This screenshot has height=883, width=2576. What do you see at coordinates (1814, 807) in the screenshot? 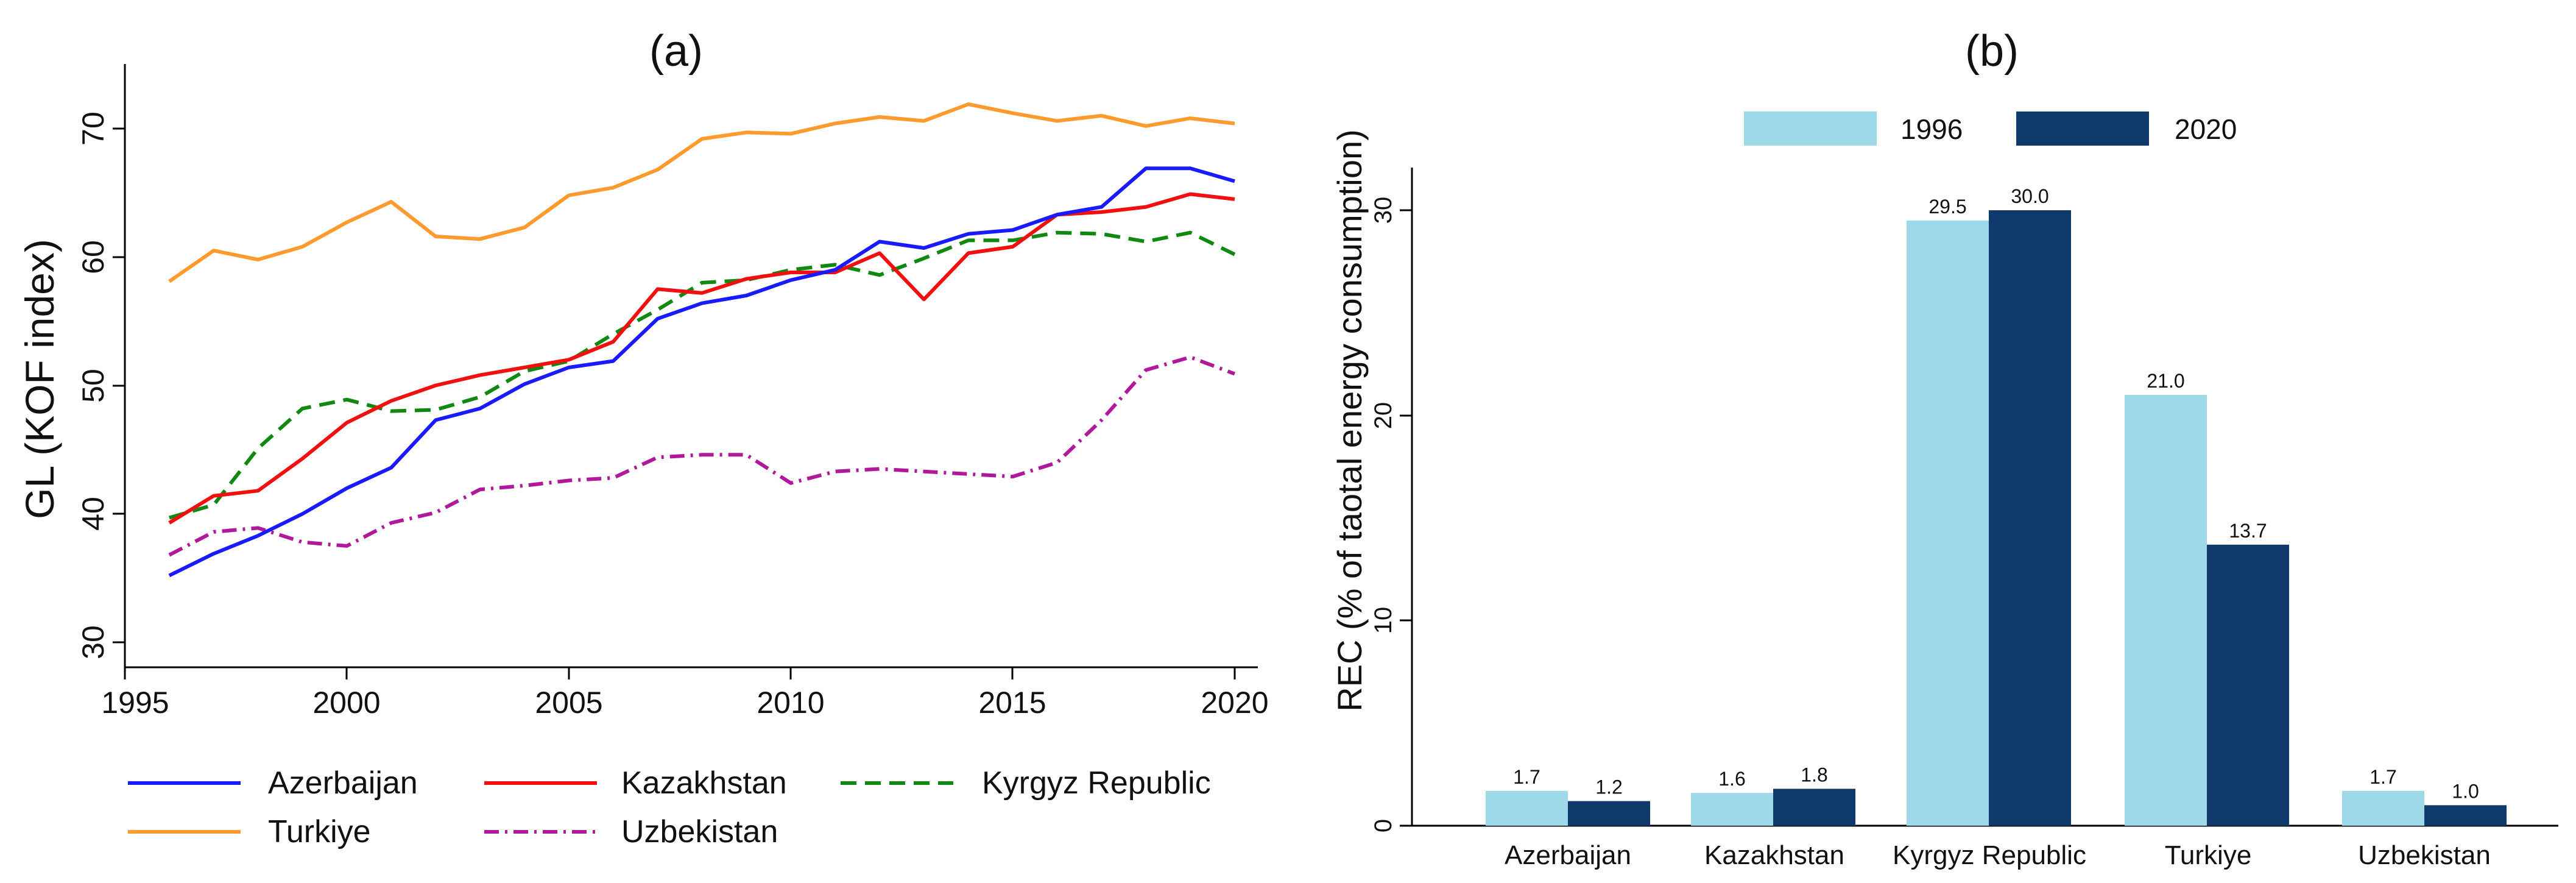
I see `bar-kazakhstan-2020` at bounding box center [1814, 807].